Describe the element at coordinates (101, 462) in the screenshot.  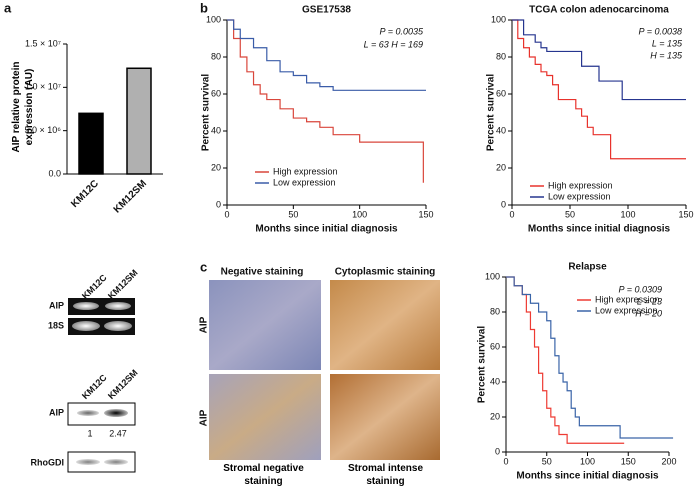
I see `blot` at that location.